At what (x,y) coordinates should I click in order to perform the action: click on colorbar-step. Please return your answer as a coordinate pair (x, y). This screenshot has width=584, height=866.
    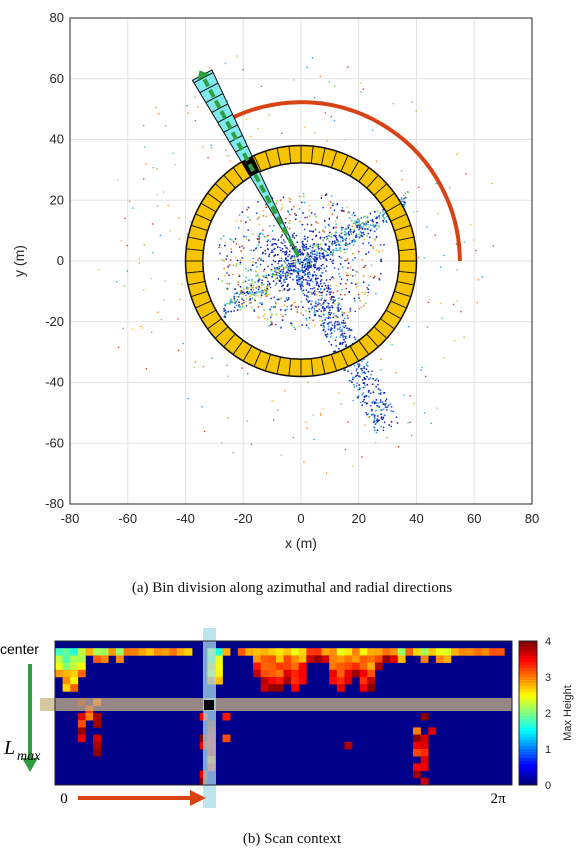
    Looking at the image, I should click on (528, 661).